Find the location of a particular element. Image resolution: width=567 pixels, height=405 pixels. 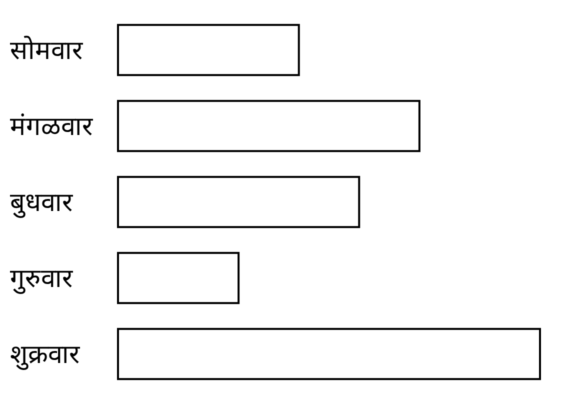

y-tick-label: शुक्रवार is located at coordinates (45, 354).